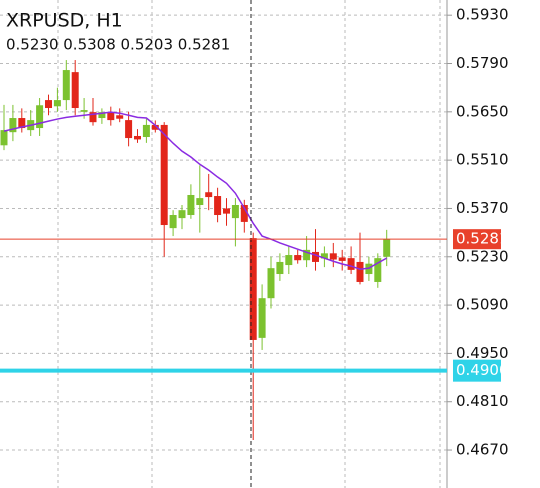 This screenshot has width=540, height=488. I want to click on y-tick-label: 0.5650, so click(482, 111).